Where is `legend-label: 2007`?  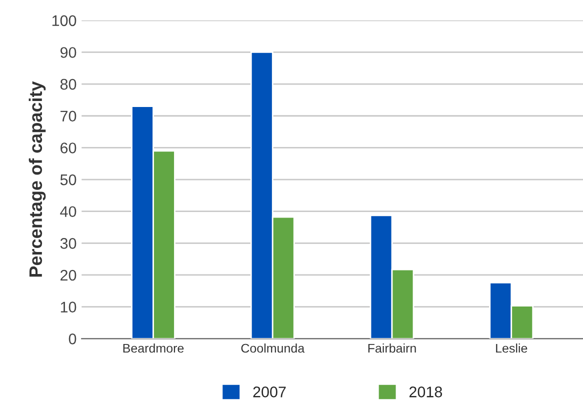 legend-label: 2007 is located at coordinates (269, 392).